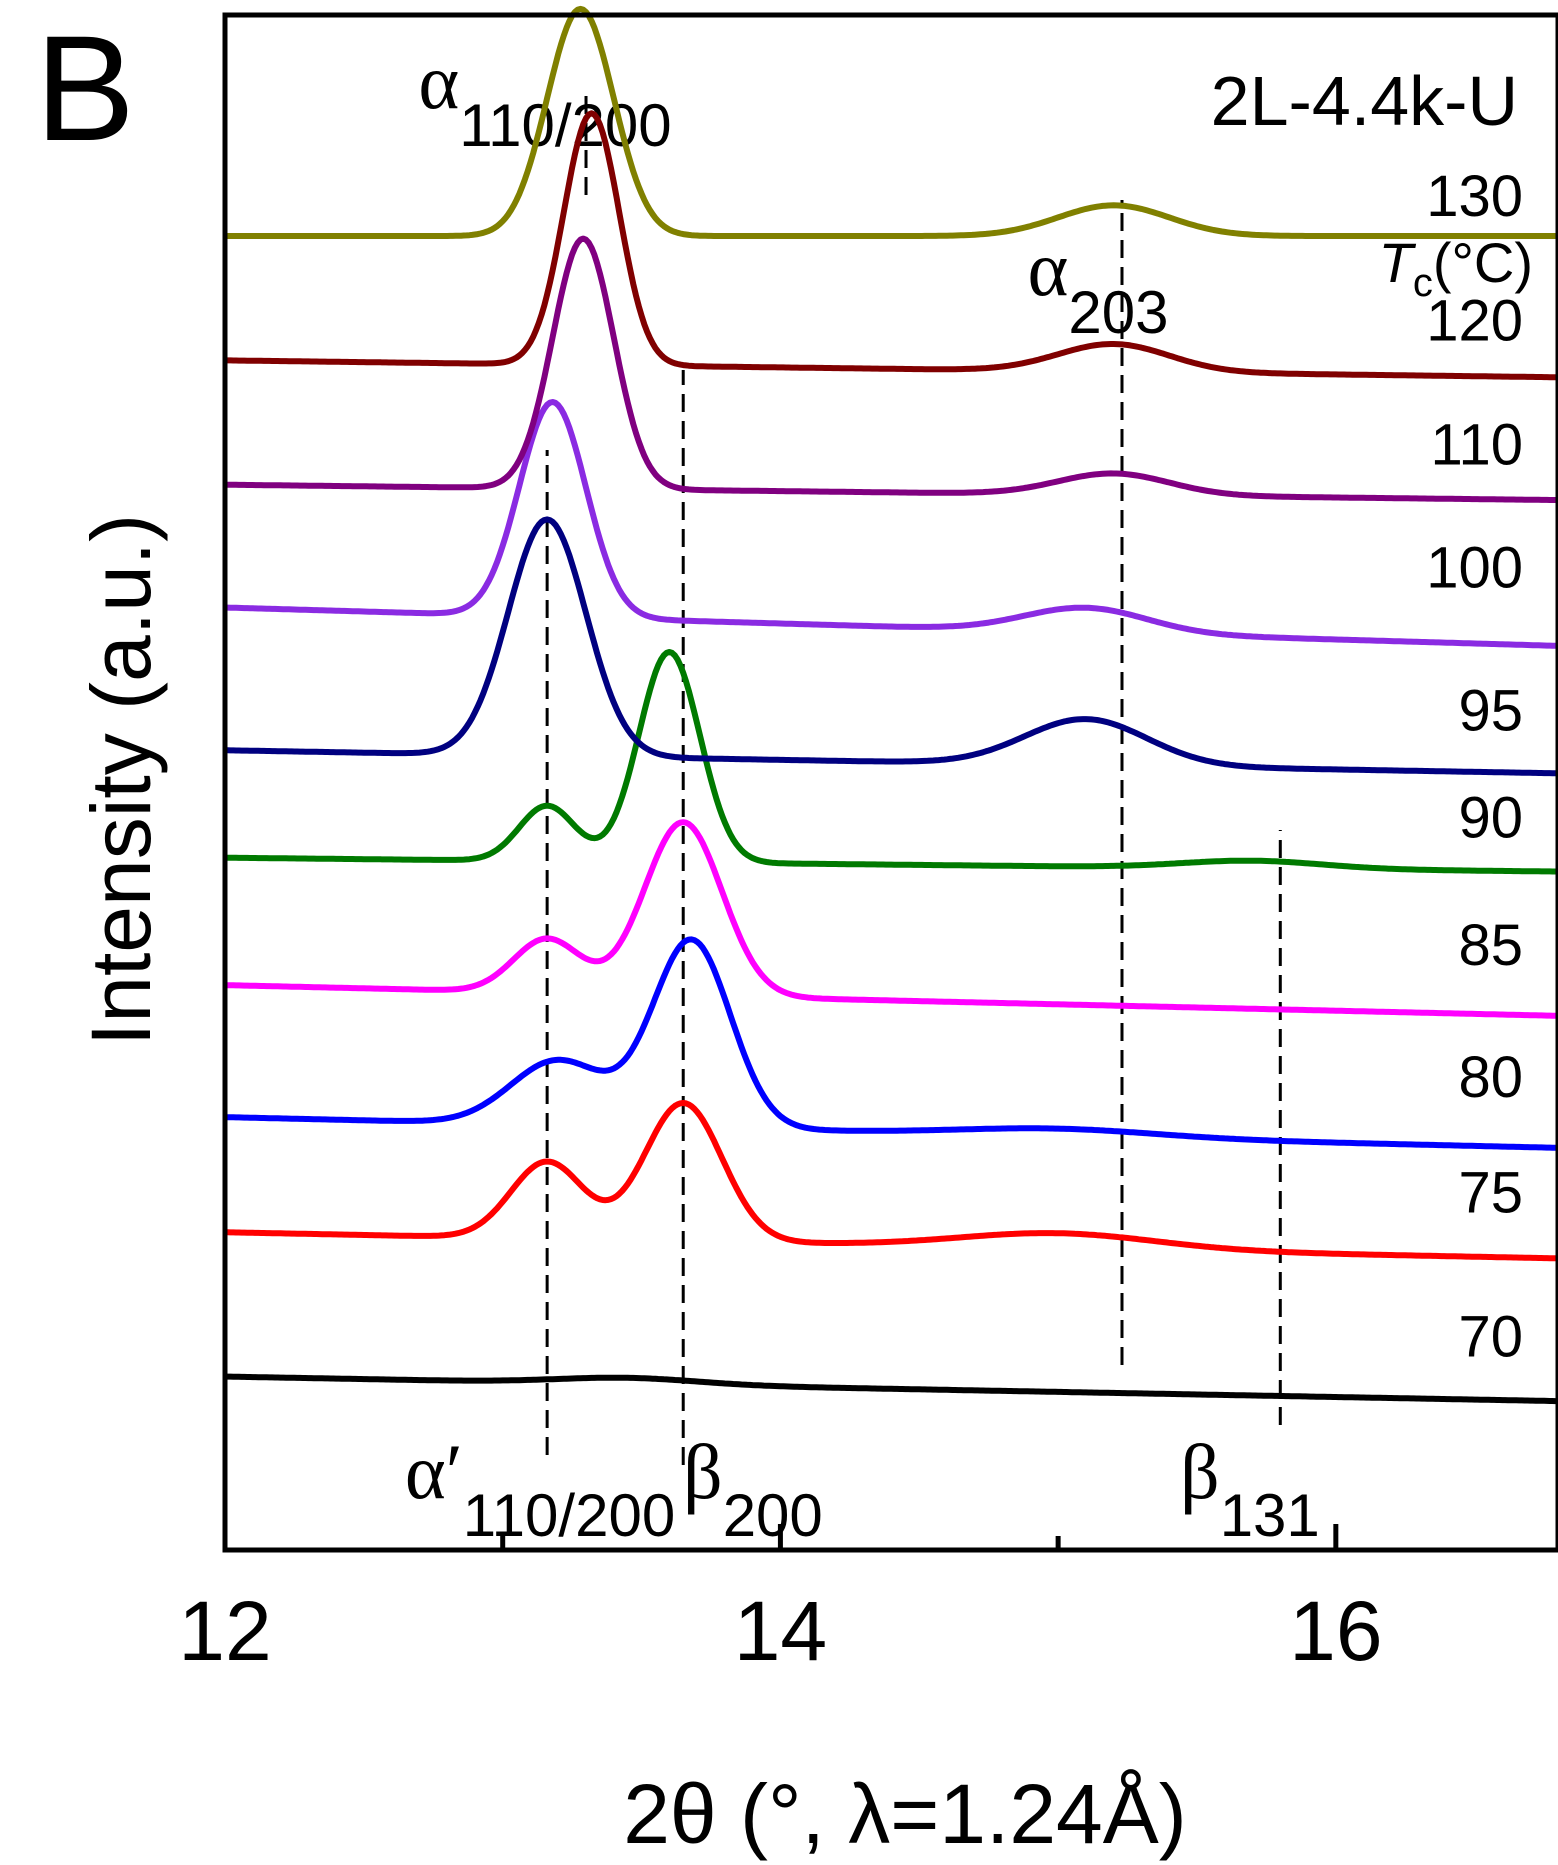 The width and height of the screenshot is (1558, 1865). I want to click on x-tick-label: 14, so click(780, 1631).